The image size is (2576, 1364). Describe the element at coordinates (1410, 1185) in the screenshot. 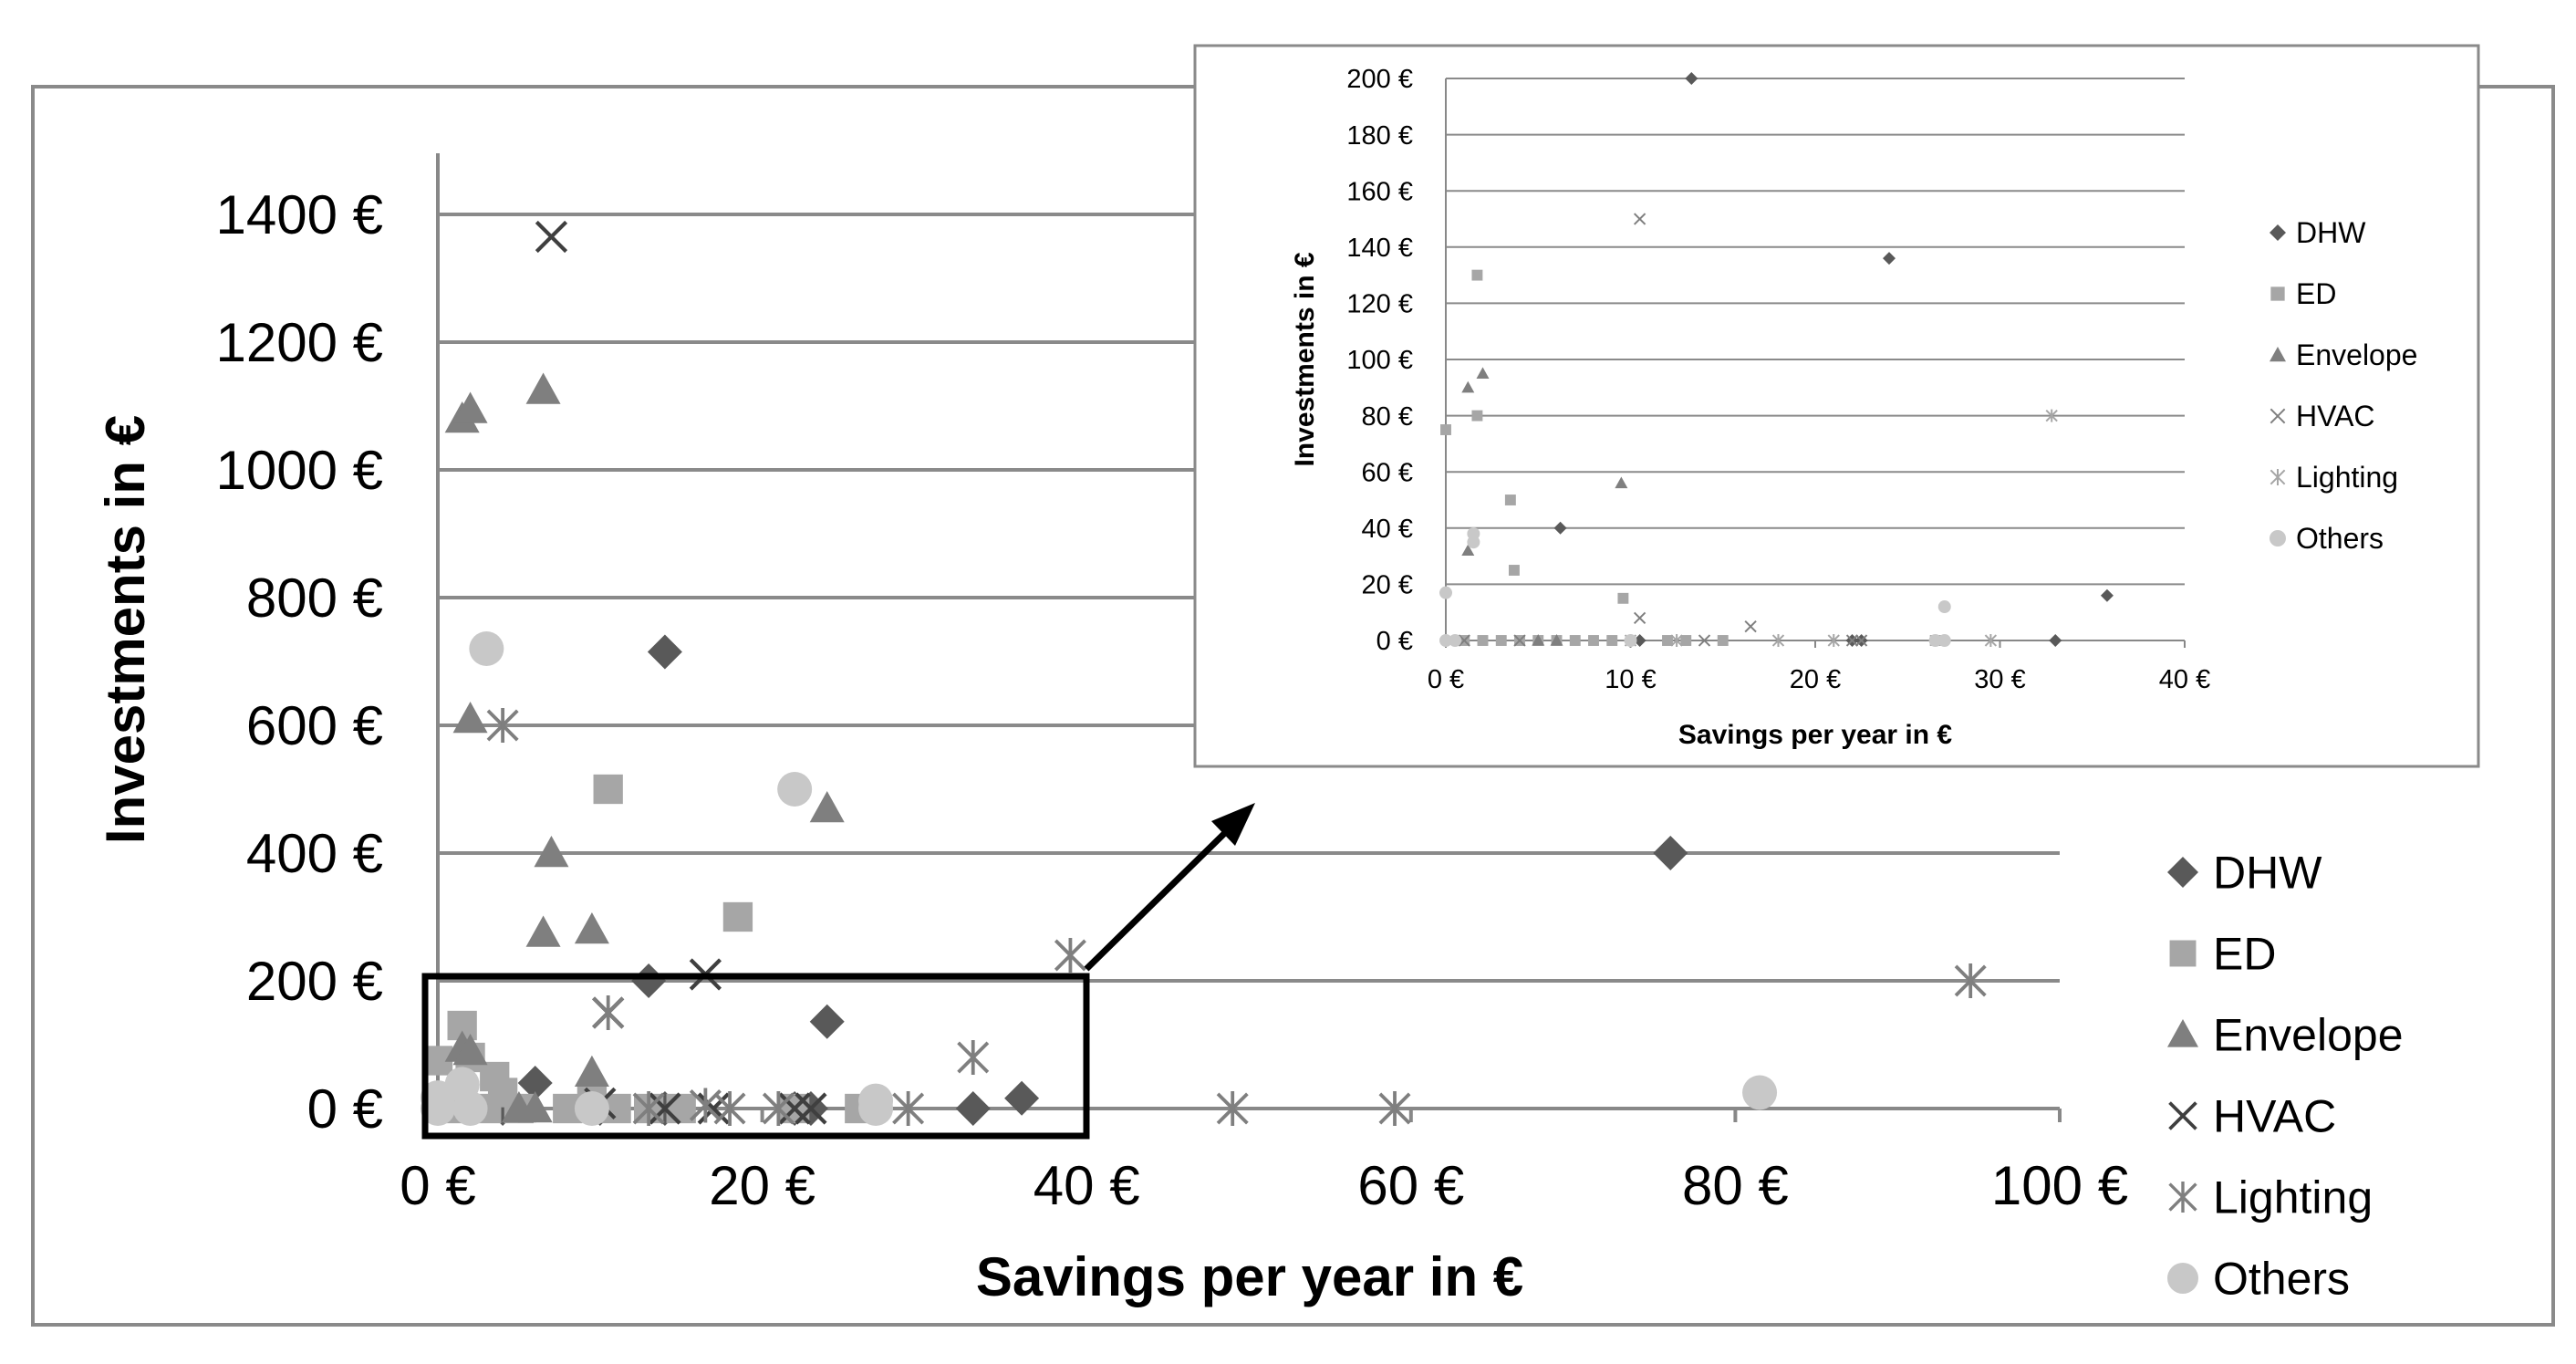

I see `main-x-tick-label: 60 €` at that location.